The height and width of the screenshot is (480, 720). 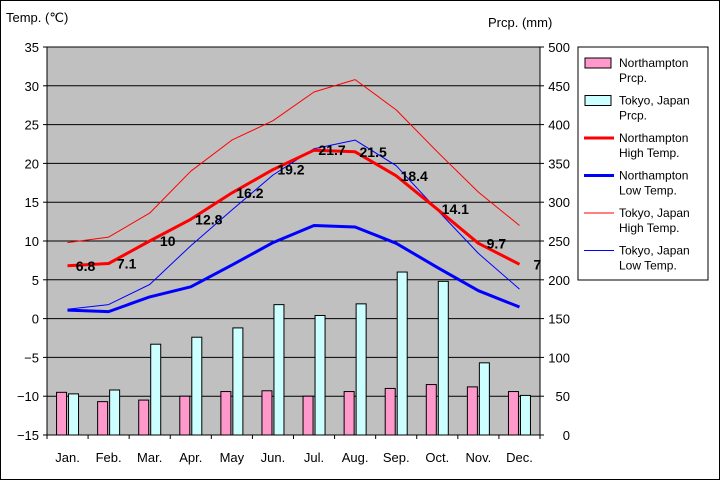 I want to click on legend-label-tokyo-high: High Temp., so click(x=649, y=228).